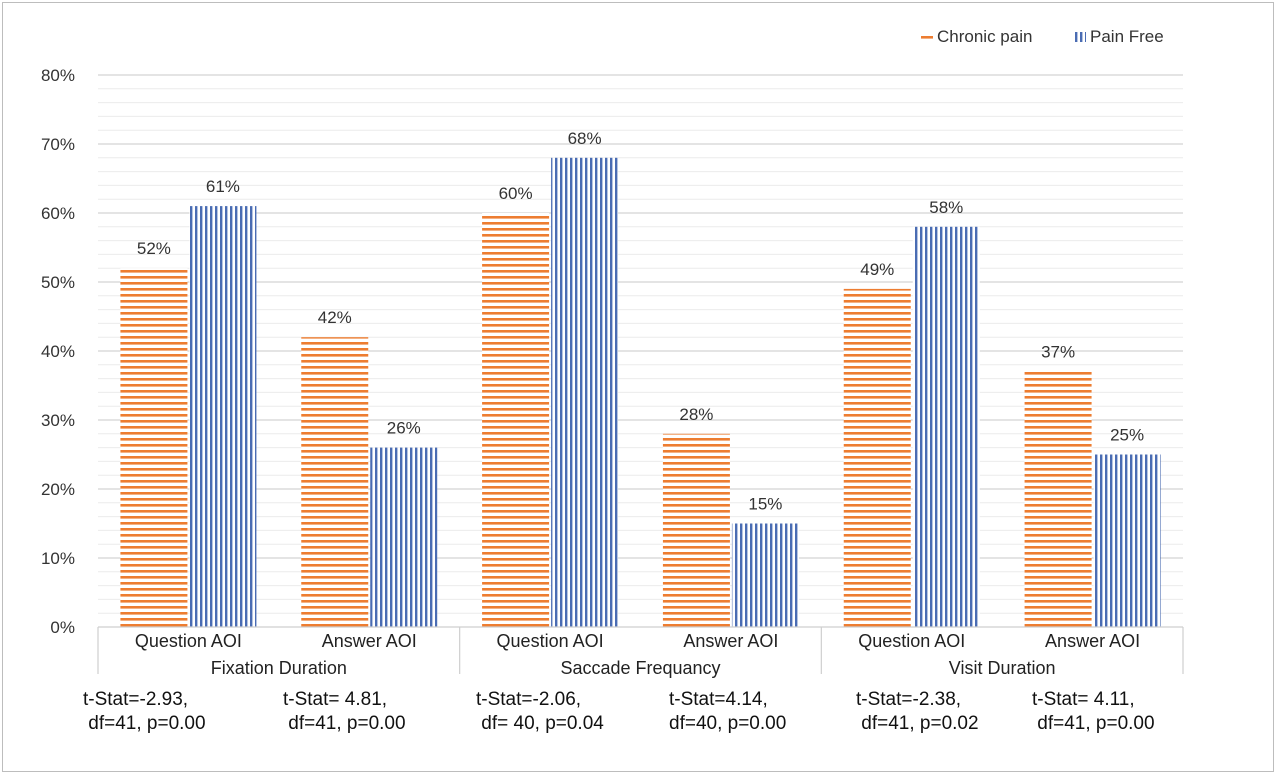 The image size is (1280, 777). I want to click on y-tick-label: 50%, so click(58, 282).